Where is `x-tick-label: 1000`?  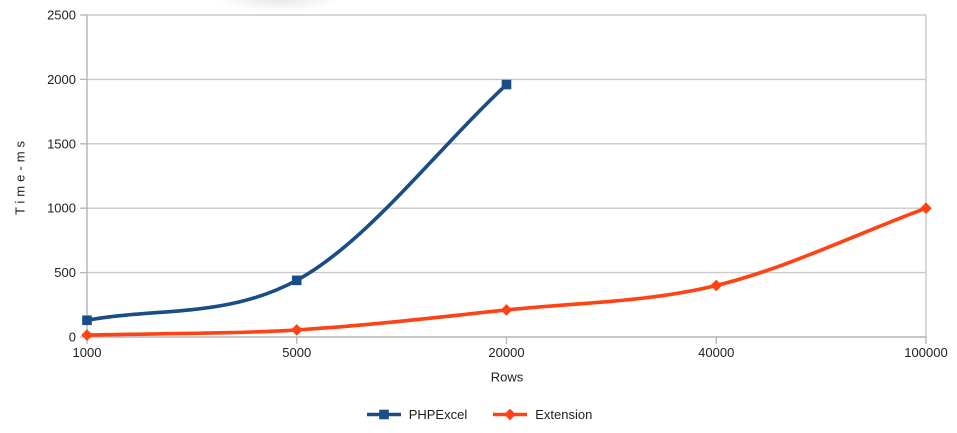 x-tick-label: 1000 is located at coordinates (87, 352).